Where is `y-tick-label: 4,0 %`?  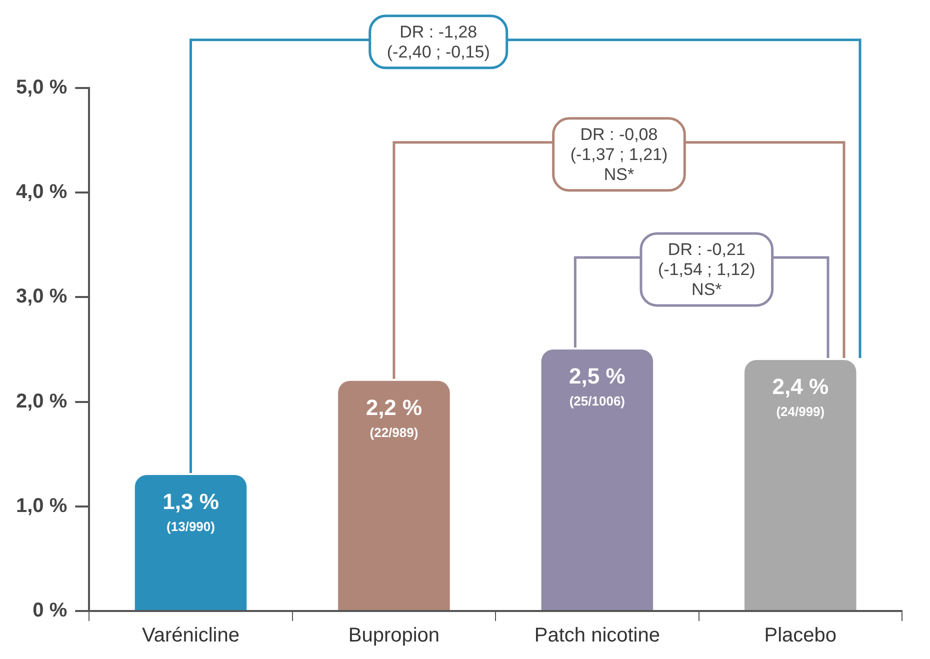
y-tick-label: 4,0 % is located at coordinates (42, 192).